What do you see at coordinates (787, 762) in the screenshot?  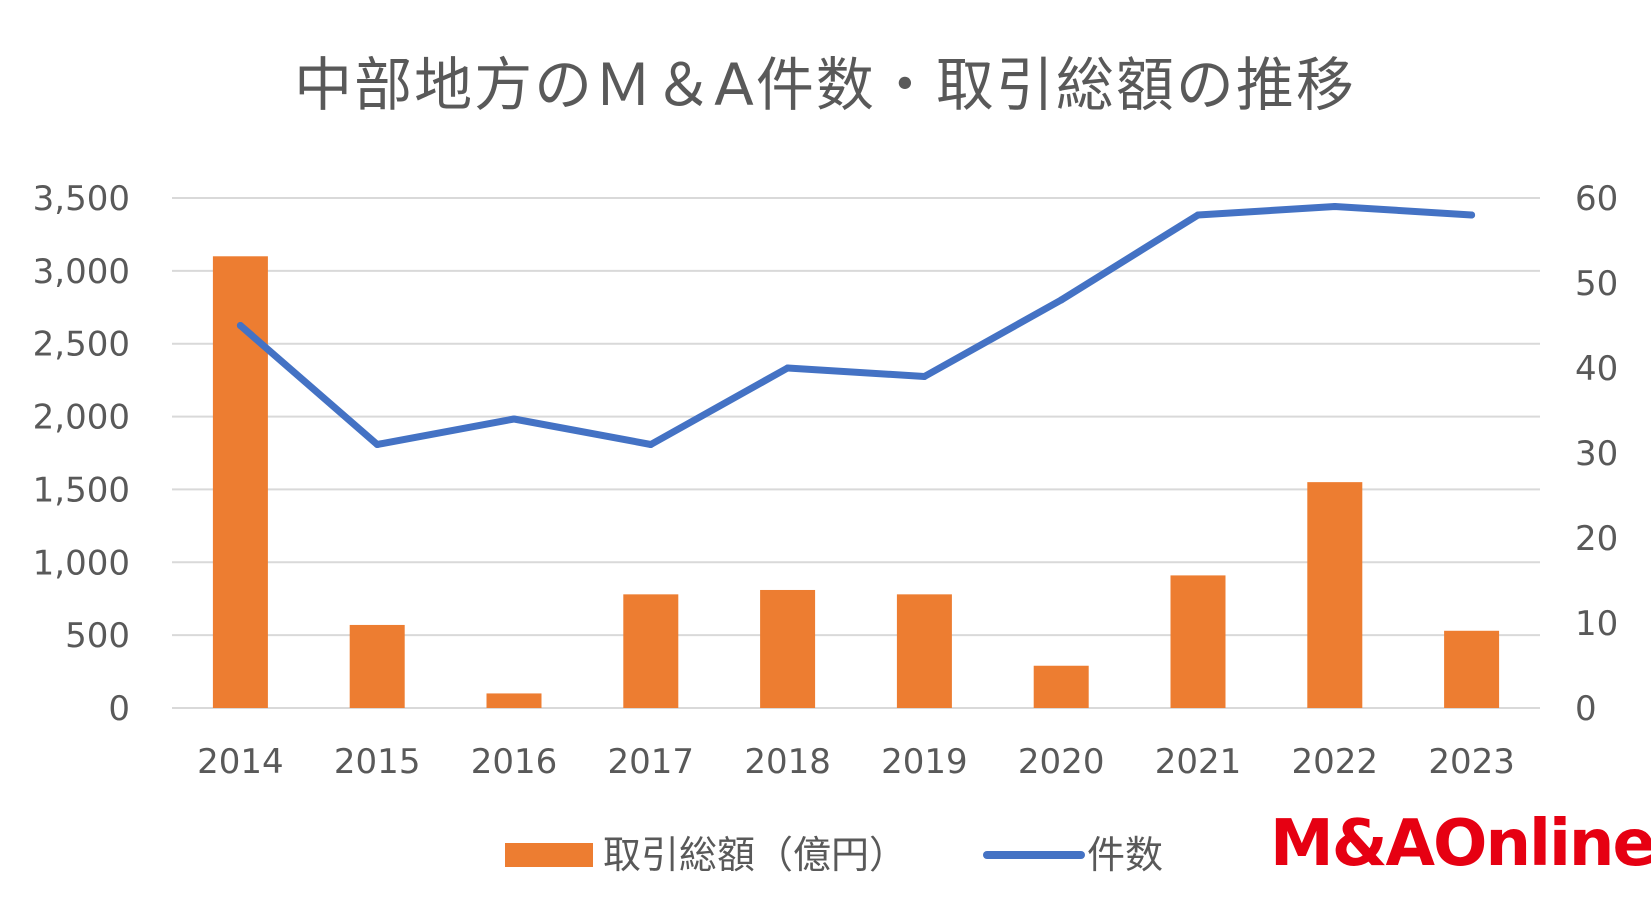 I see `x-tick-label: 2018` at bounding box center [787, 762].